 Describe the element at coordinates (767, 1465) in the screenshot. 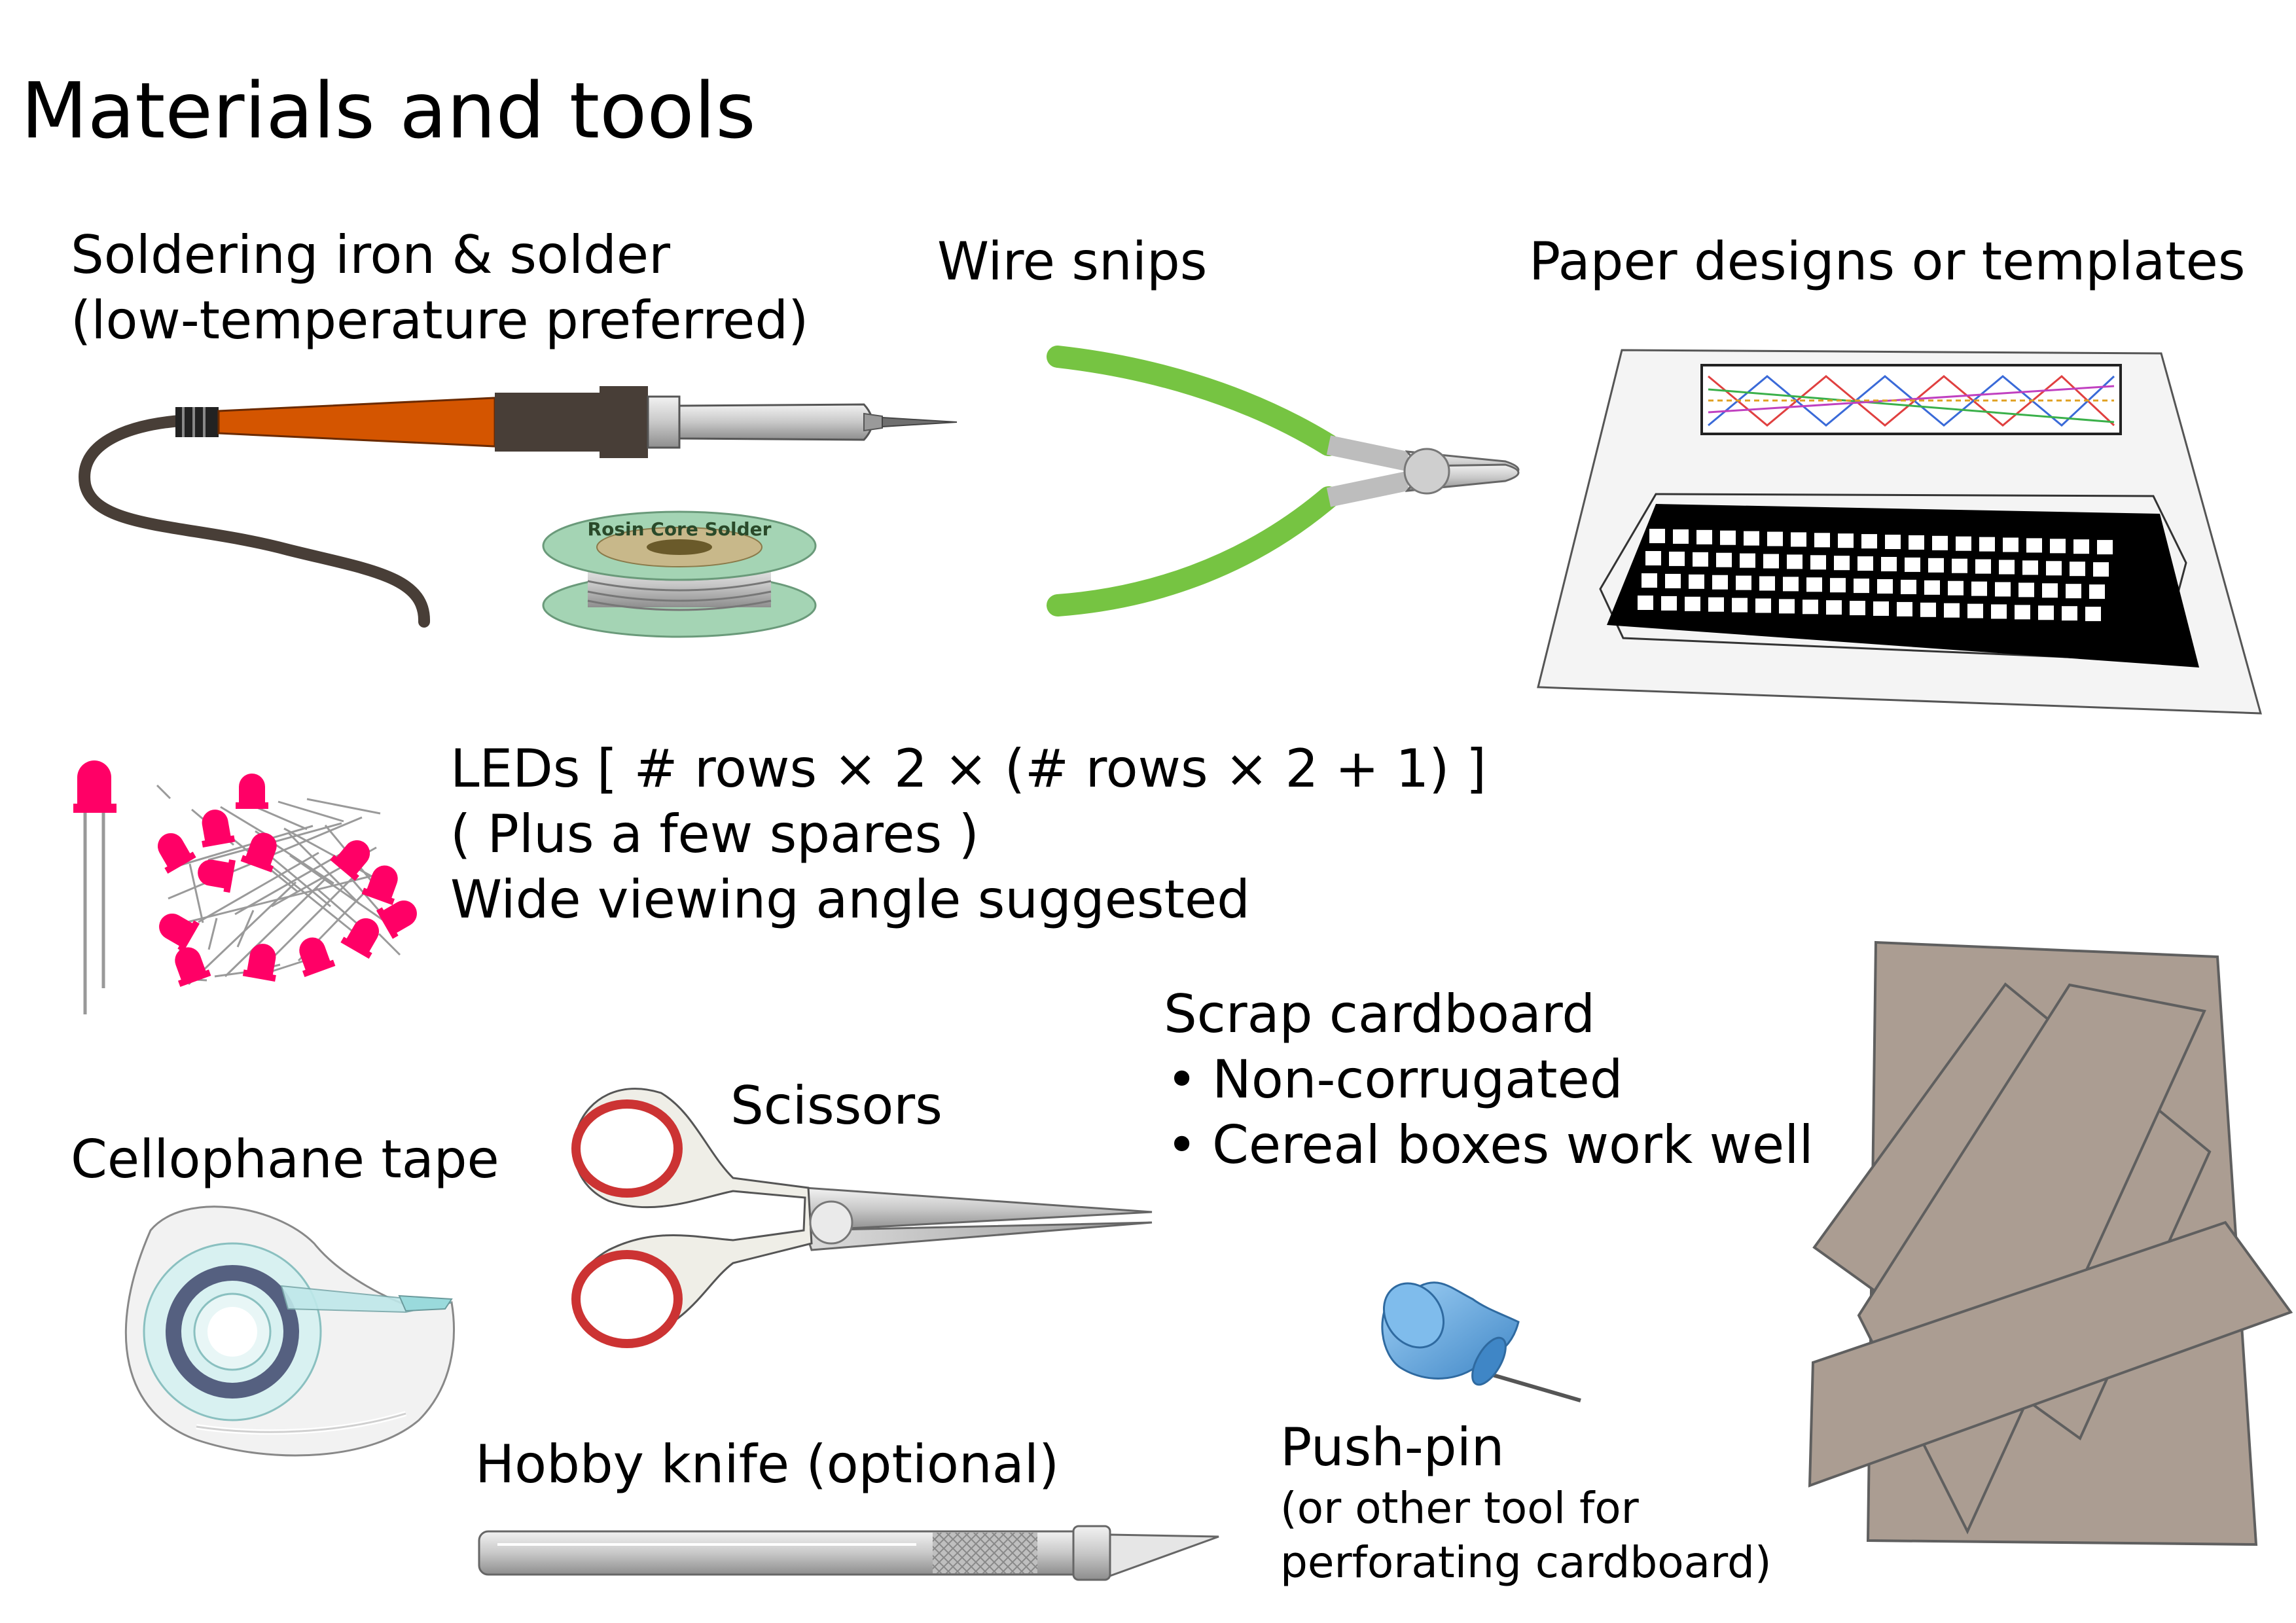

I see `hobby-knife-label: Hobby knife (optional)` at that location.